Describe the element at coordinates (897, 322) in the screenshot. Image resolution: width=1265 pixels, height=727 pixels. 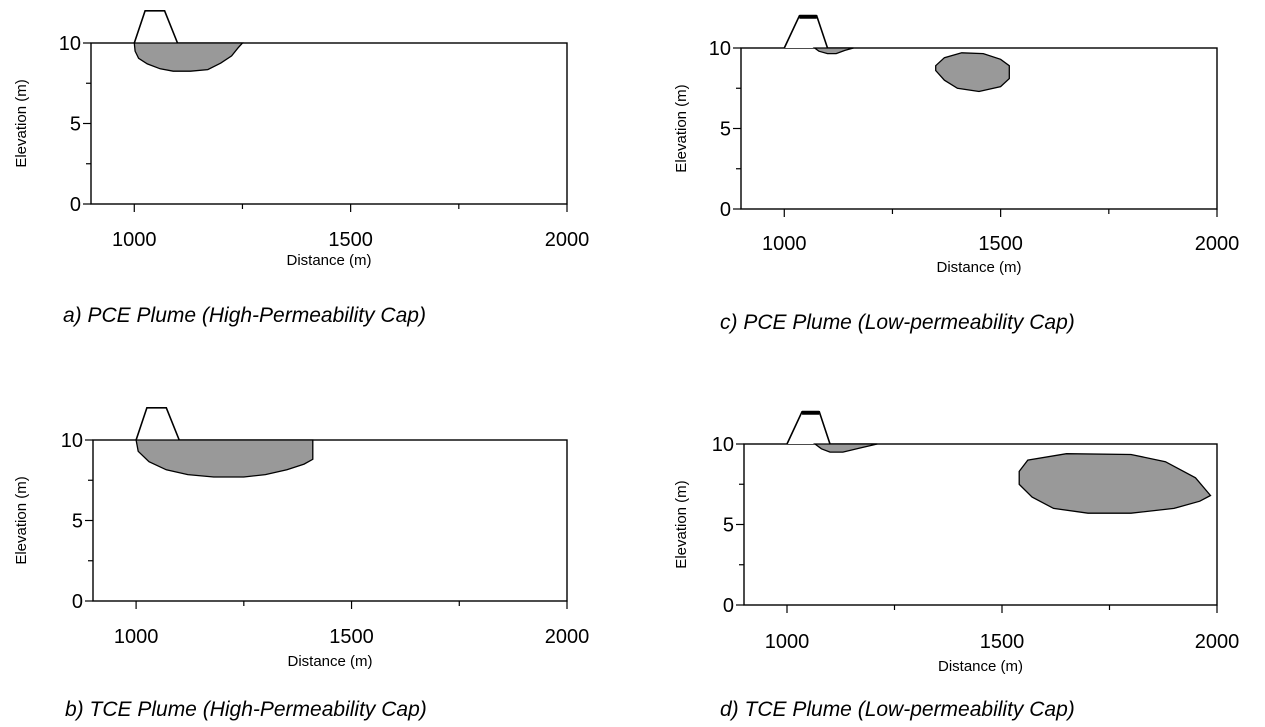
I see `figure-caption: c) PCE Plume (Low-permeability Cap)` at that location.